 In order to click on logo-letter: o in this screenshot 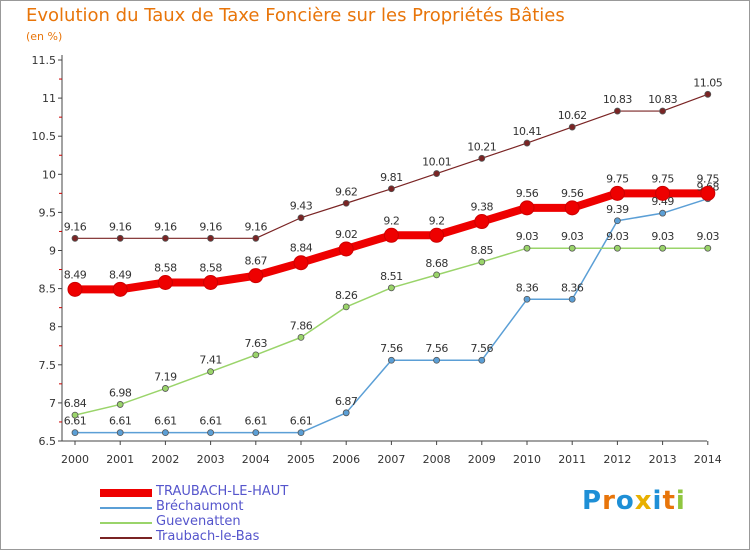, I will do `click(625, 501)`.